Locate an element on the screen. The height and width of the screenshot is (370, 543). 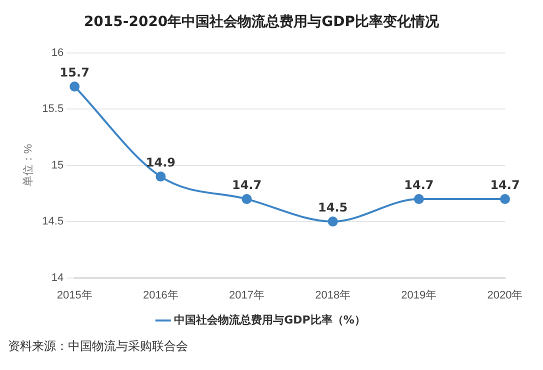
x-tick-label: 2017年 is located at coordinates (247, 295).